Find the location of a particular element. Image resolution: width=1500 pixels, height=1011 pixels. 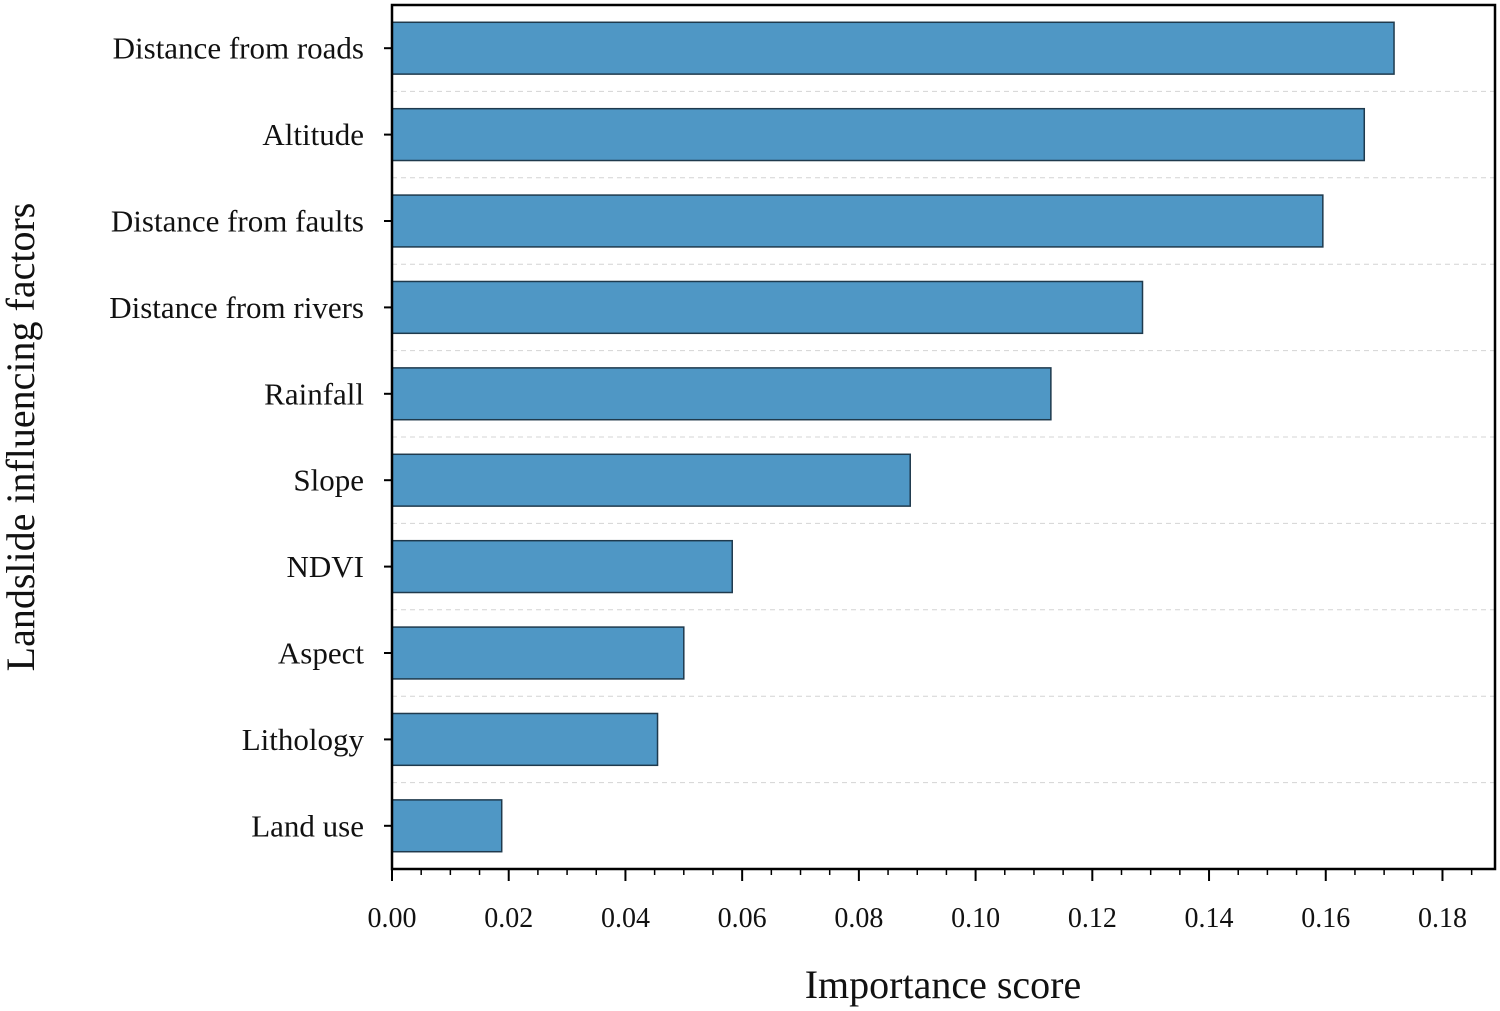

x-axis-title: Importance score is located at coordinates (943, 984).